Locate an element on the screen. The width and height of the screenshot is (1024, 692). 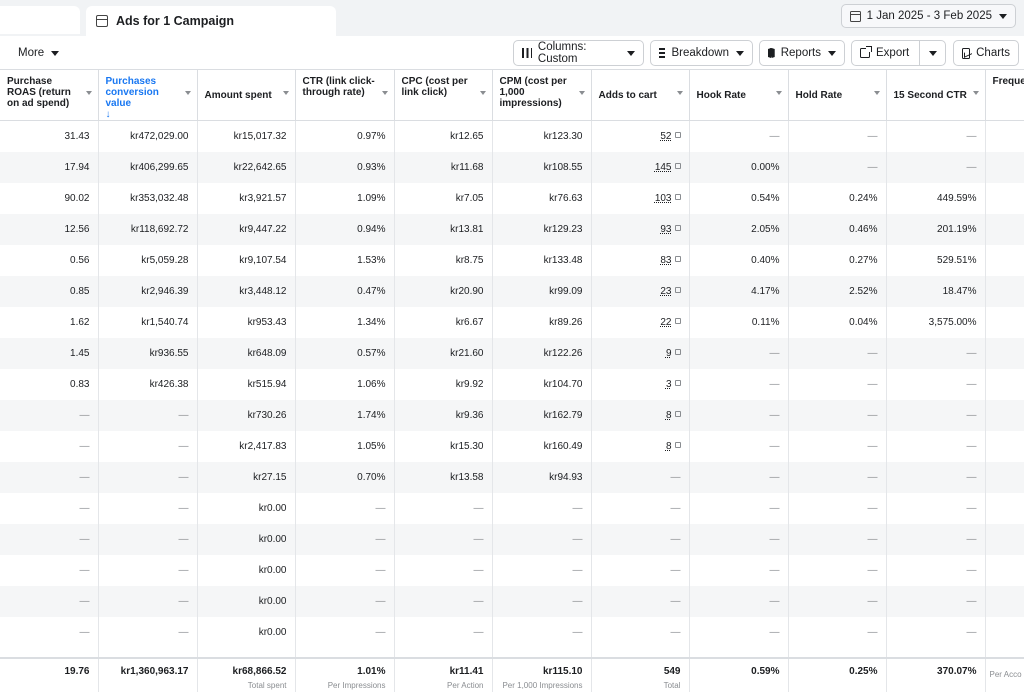
column-header-amount: Amount spent is located at coordinates (246, 95).